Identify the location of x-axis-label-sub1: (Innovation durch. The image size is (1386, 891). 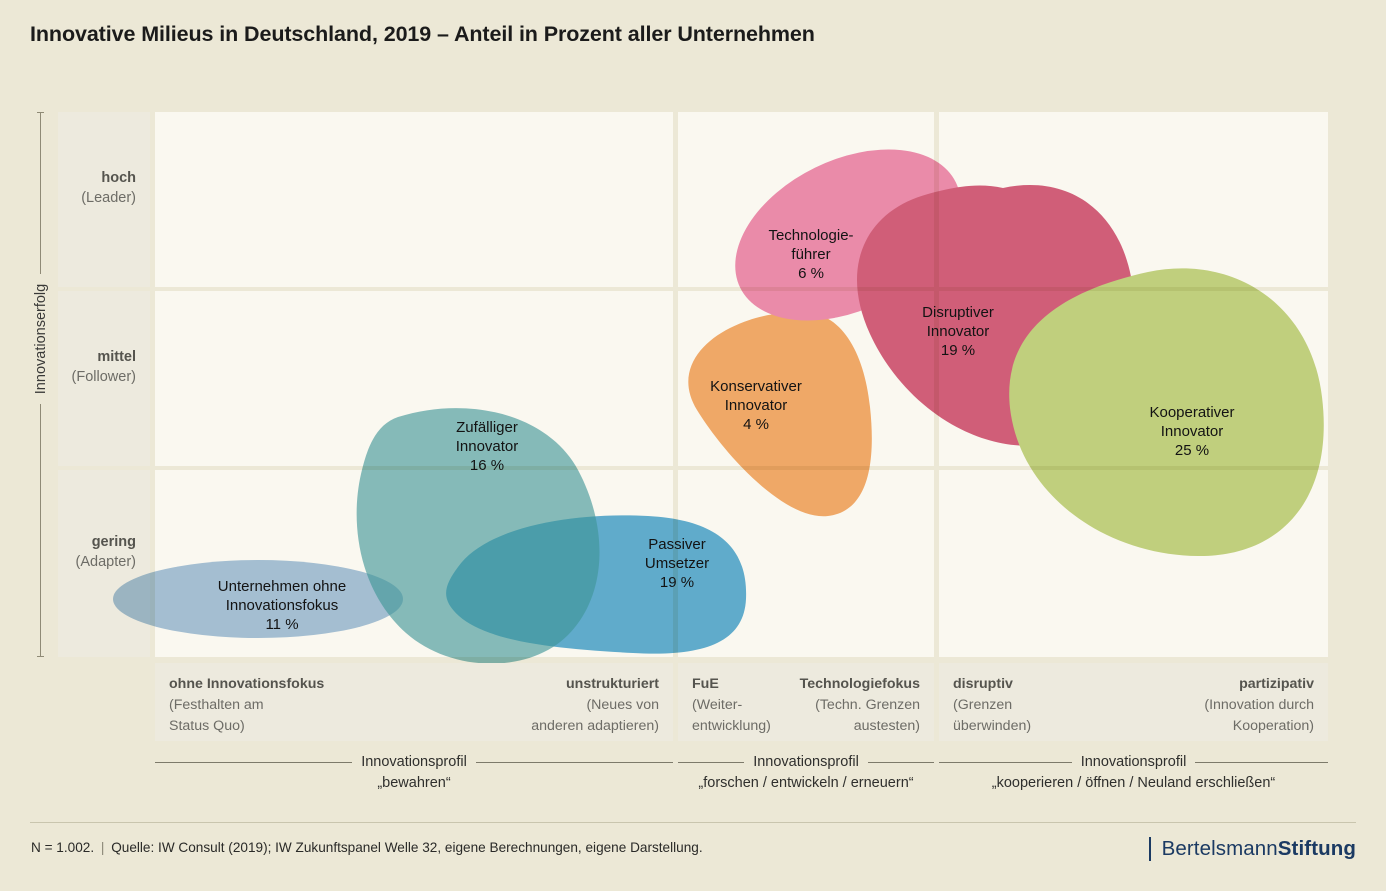
(1259, 704).